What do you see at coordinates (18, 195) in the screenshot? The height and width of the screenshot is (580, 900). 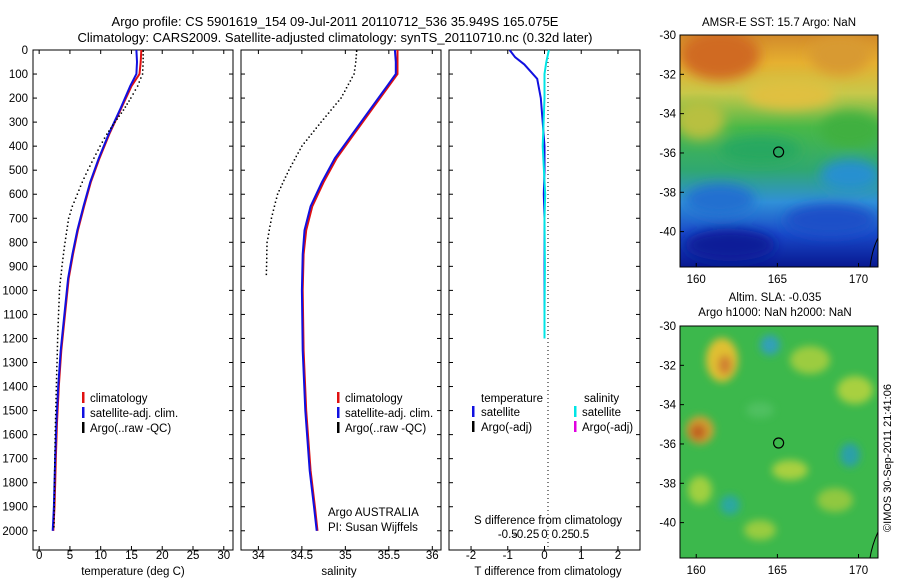 I see `y-tick-label: 600` at bounding box center [18, 195].